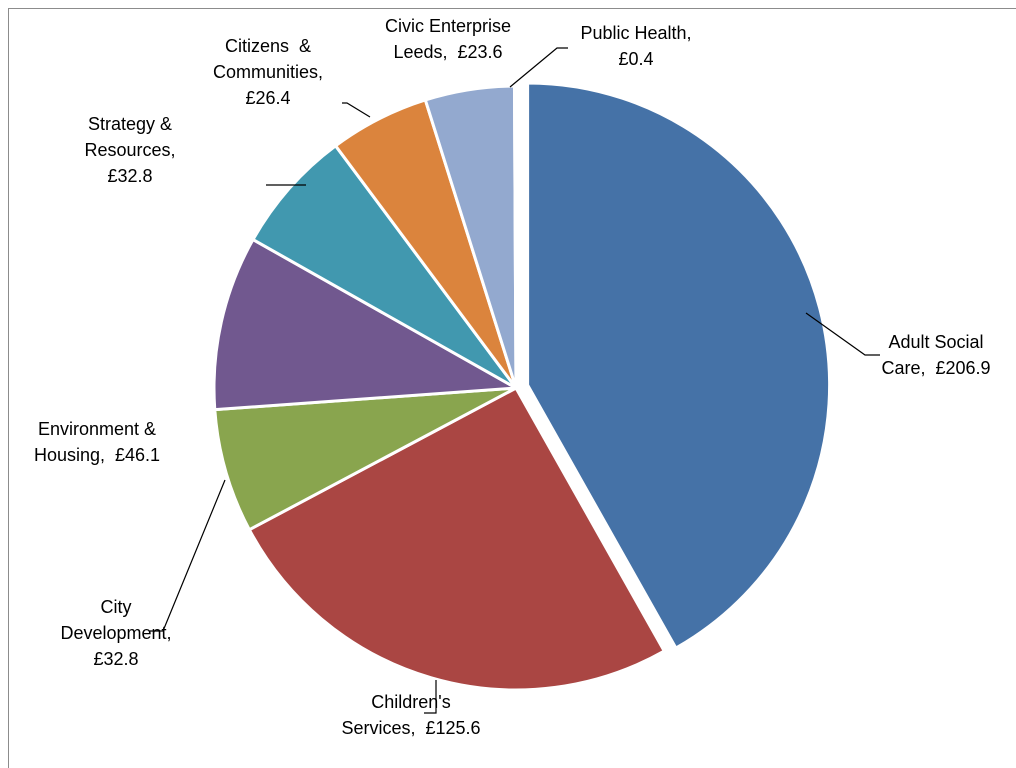 The image size is (1016, 768). Describe the element at coordinates (935, 342) in the screenshot. I see `data-label: Adult Social` at that location.